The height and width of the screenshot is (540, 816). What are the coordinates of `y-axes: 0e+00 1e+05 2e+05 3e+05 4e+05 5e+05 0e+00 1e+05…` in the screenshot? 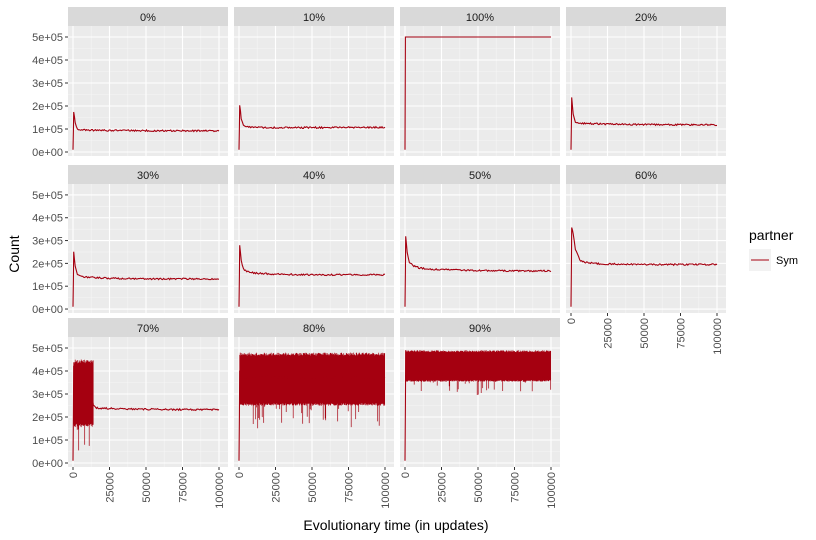 It's located at (50, 251).